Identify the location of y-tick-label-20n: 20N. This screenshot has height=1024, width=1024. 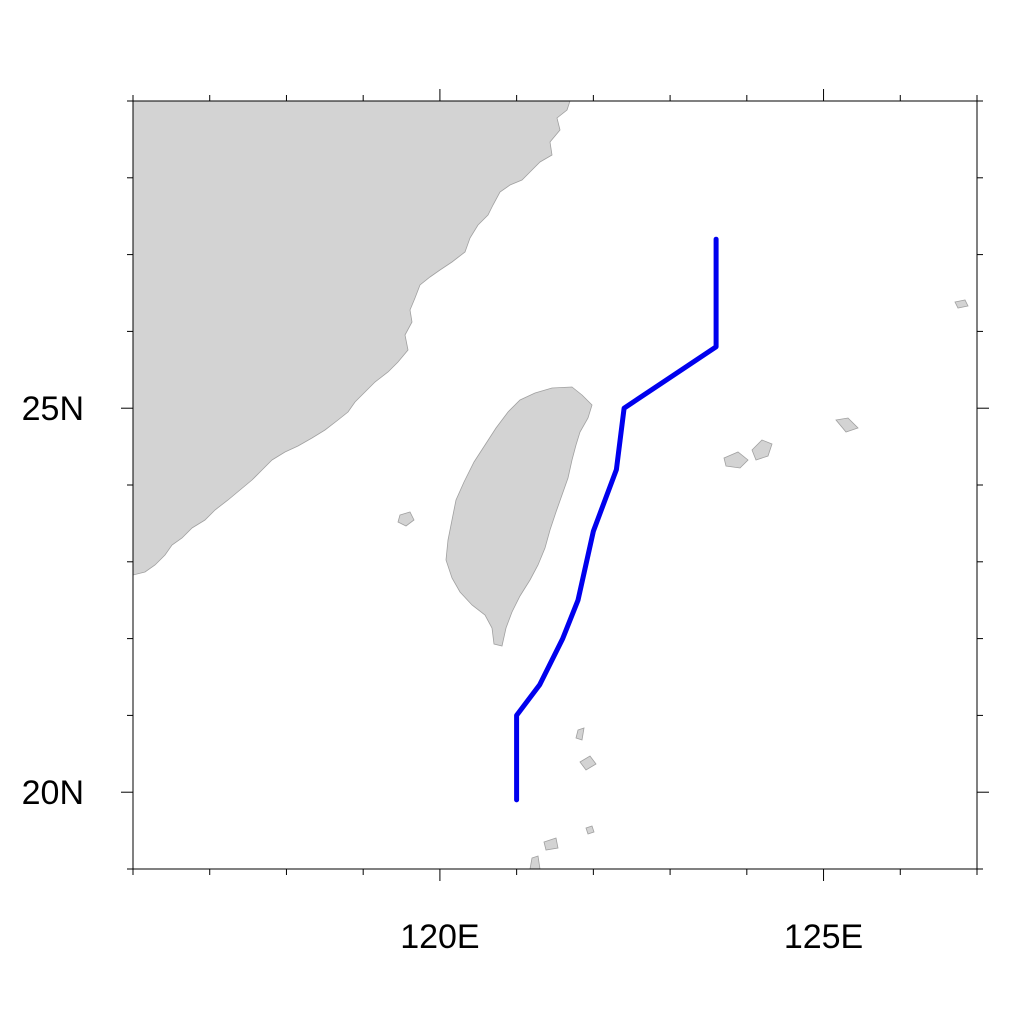
(53, 793).